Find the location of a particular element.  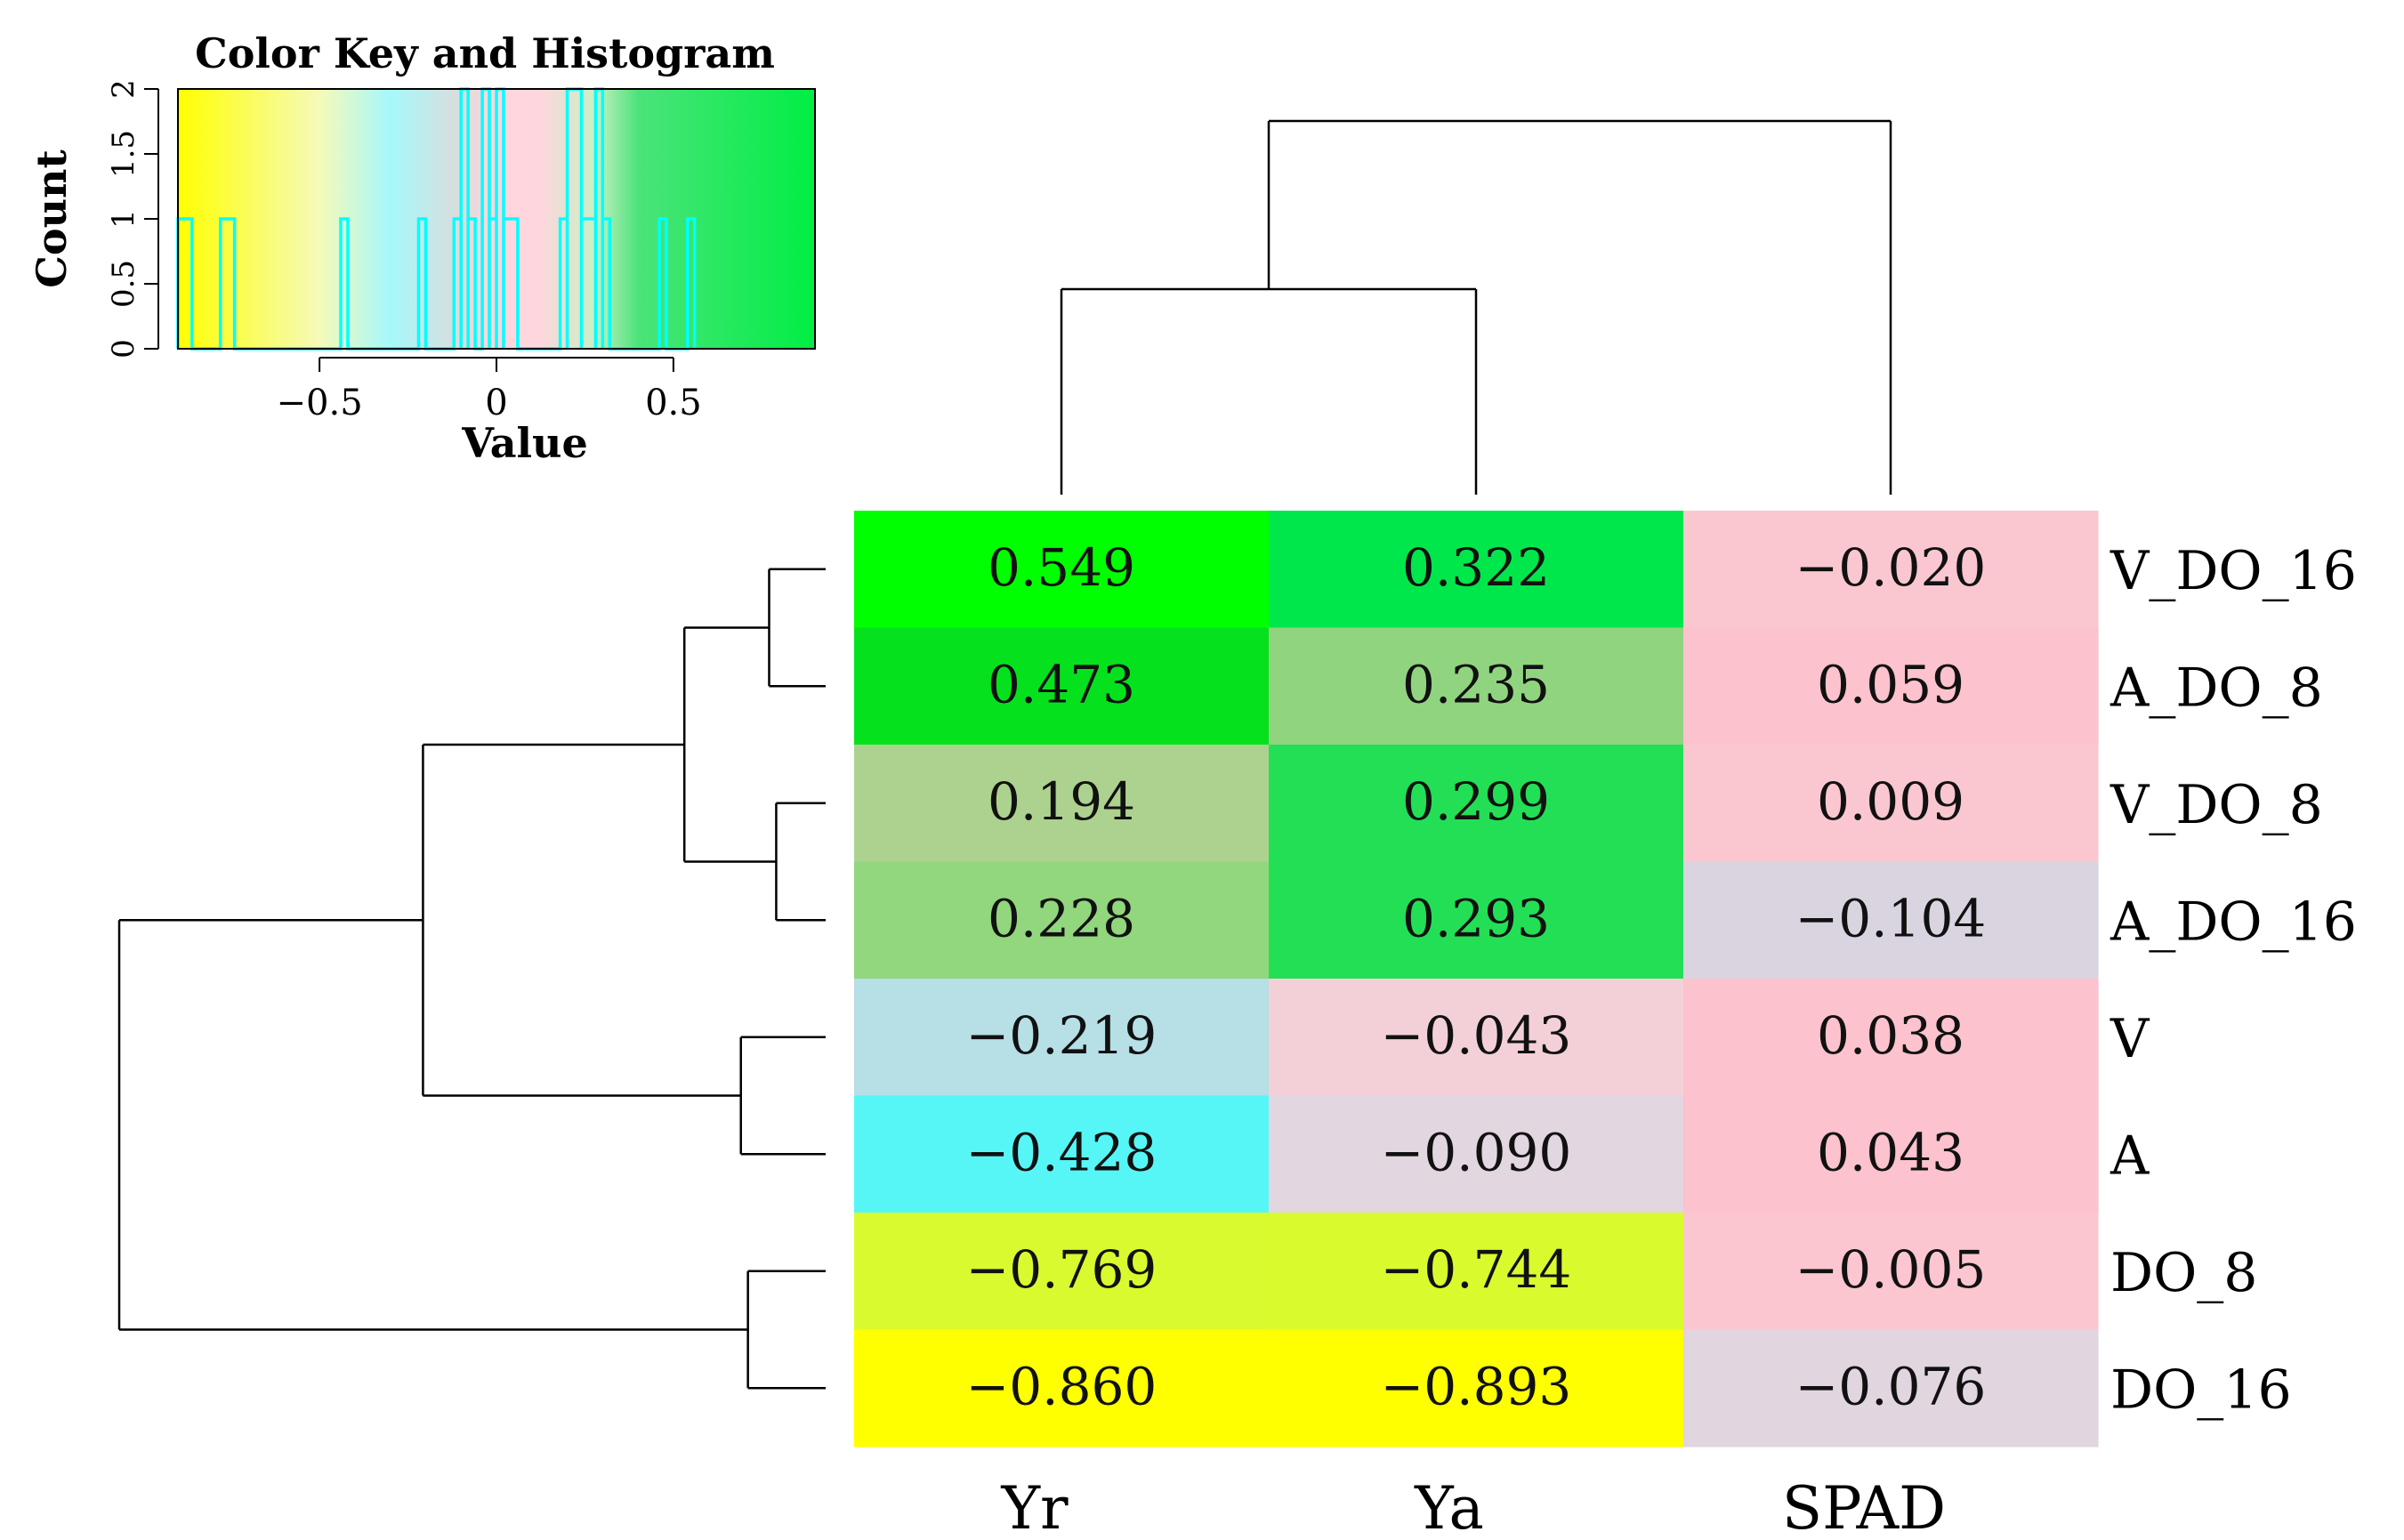

heatmap-cell-value: −0.219 is located at coordinates (1062, 1035).